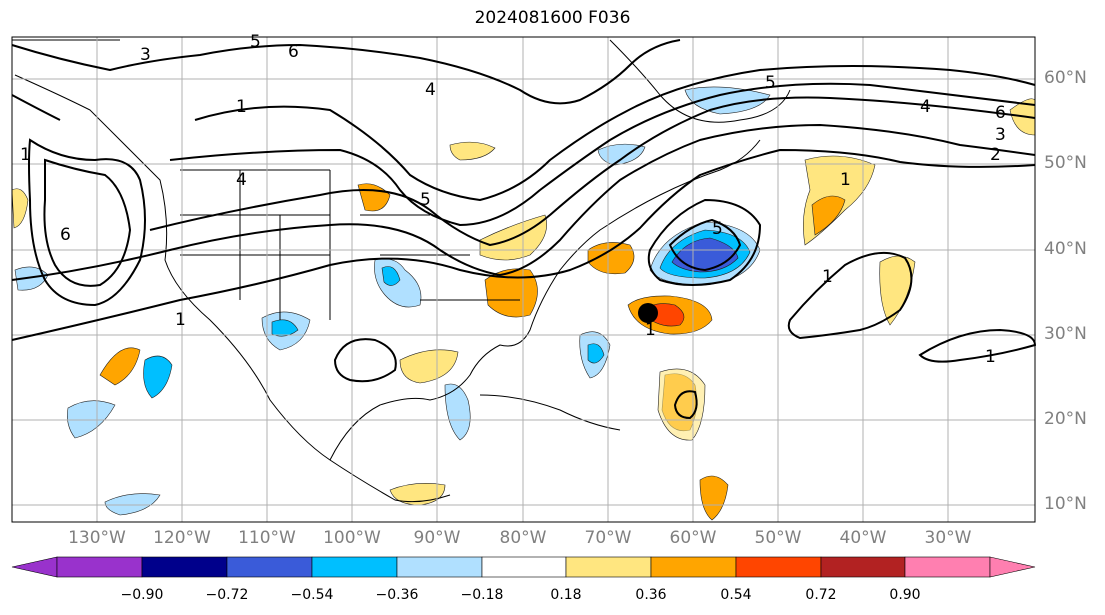  I want to click on colorbar, so click(523, 567).